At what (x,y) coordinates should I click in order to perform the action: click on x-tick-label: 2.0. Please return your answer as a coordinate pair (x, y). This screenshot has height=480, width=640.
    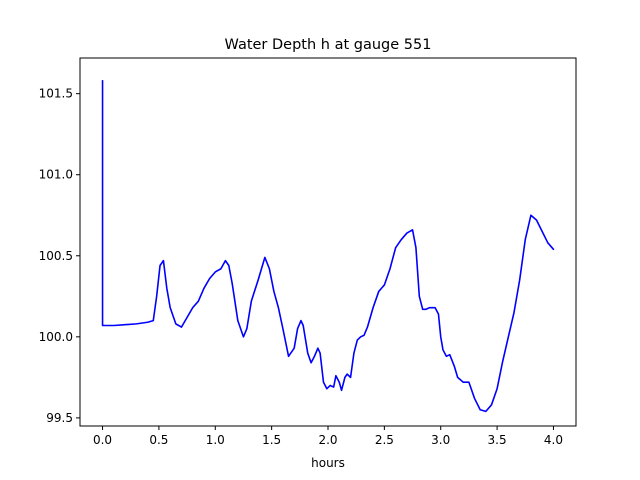
    Looking at the image, I should click on (327, 440).